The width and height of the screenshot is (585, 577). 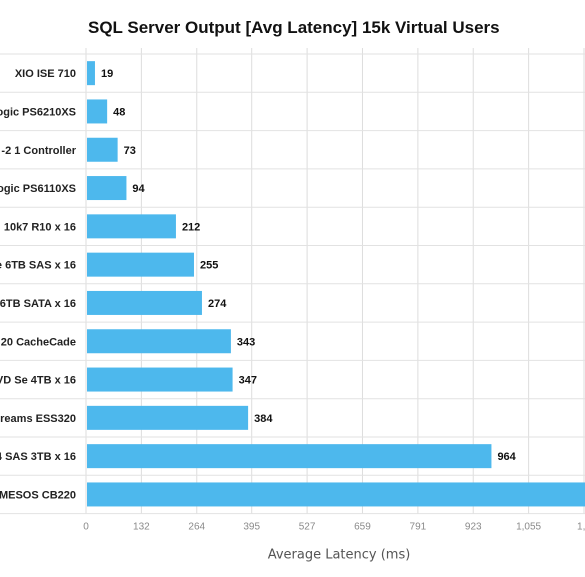 What do you see at coordinates (38, 189) in the screenshot?
I see `category-label: ogic PS6110XS` at bounding box center [38, 189].